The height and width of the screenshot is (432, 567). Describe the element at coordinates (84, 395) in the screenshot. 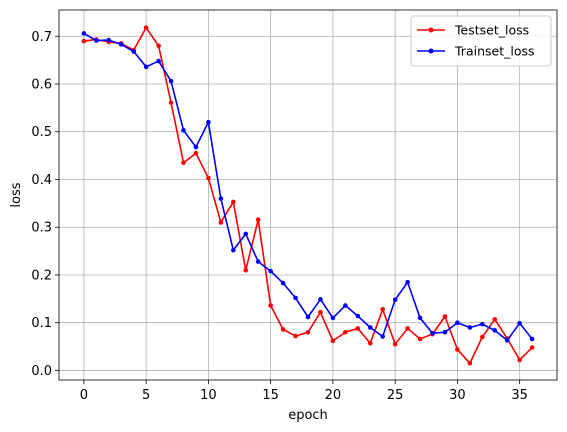

I see `x-tick-label: 0` at that location.